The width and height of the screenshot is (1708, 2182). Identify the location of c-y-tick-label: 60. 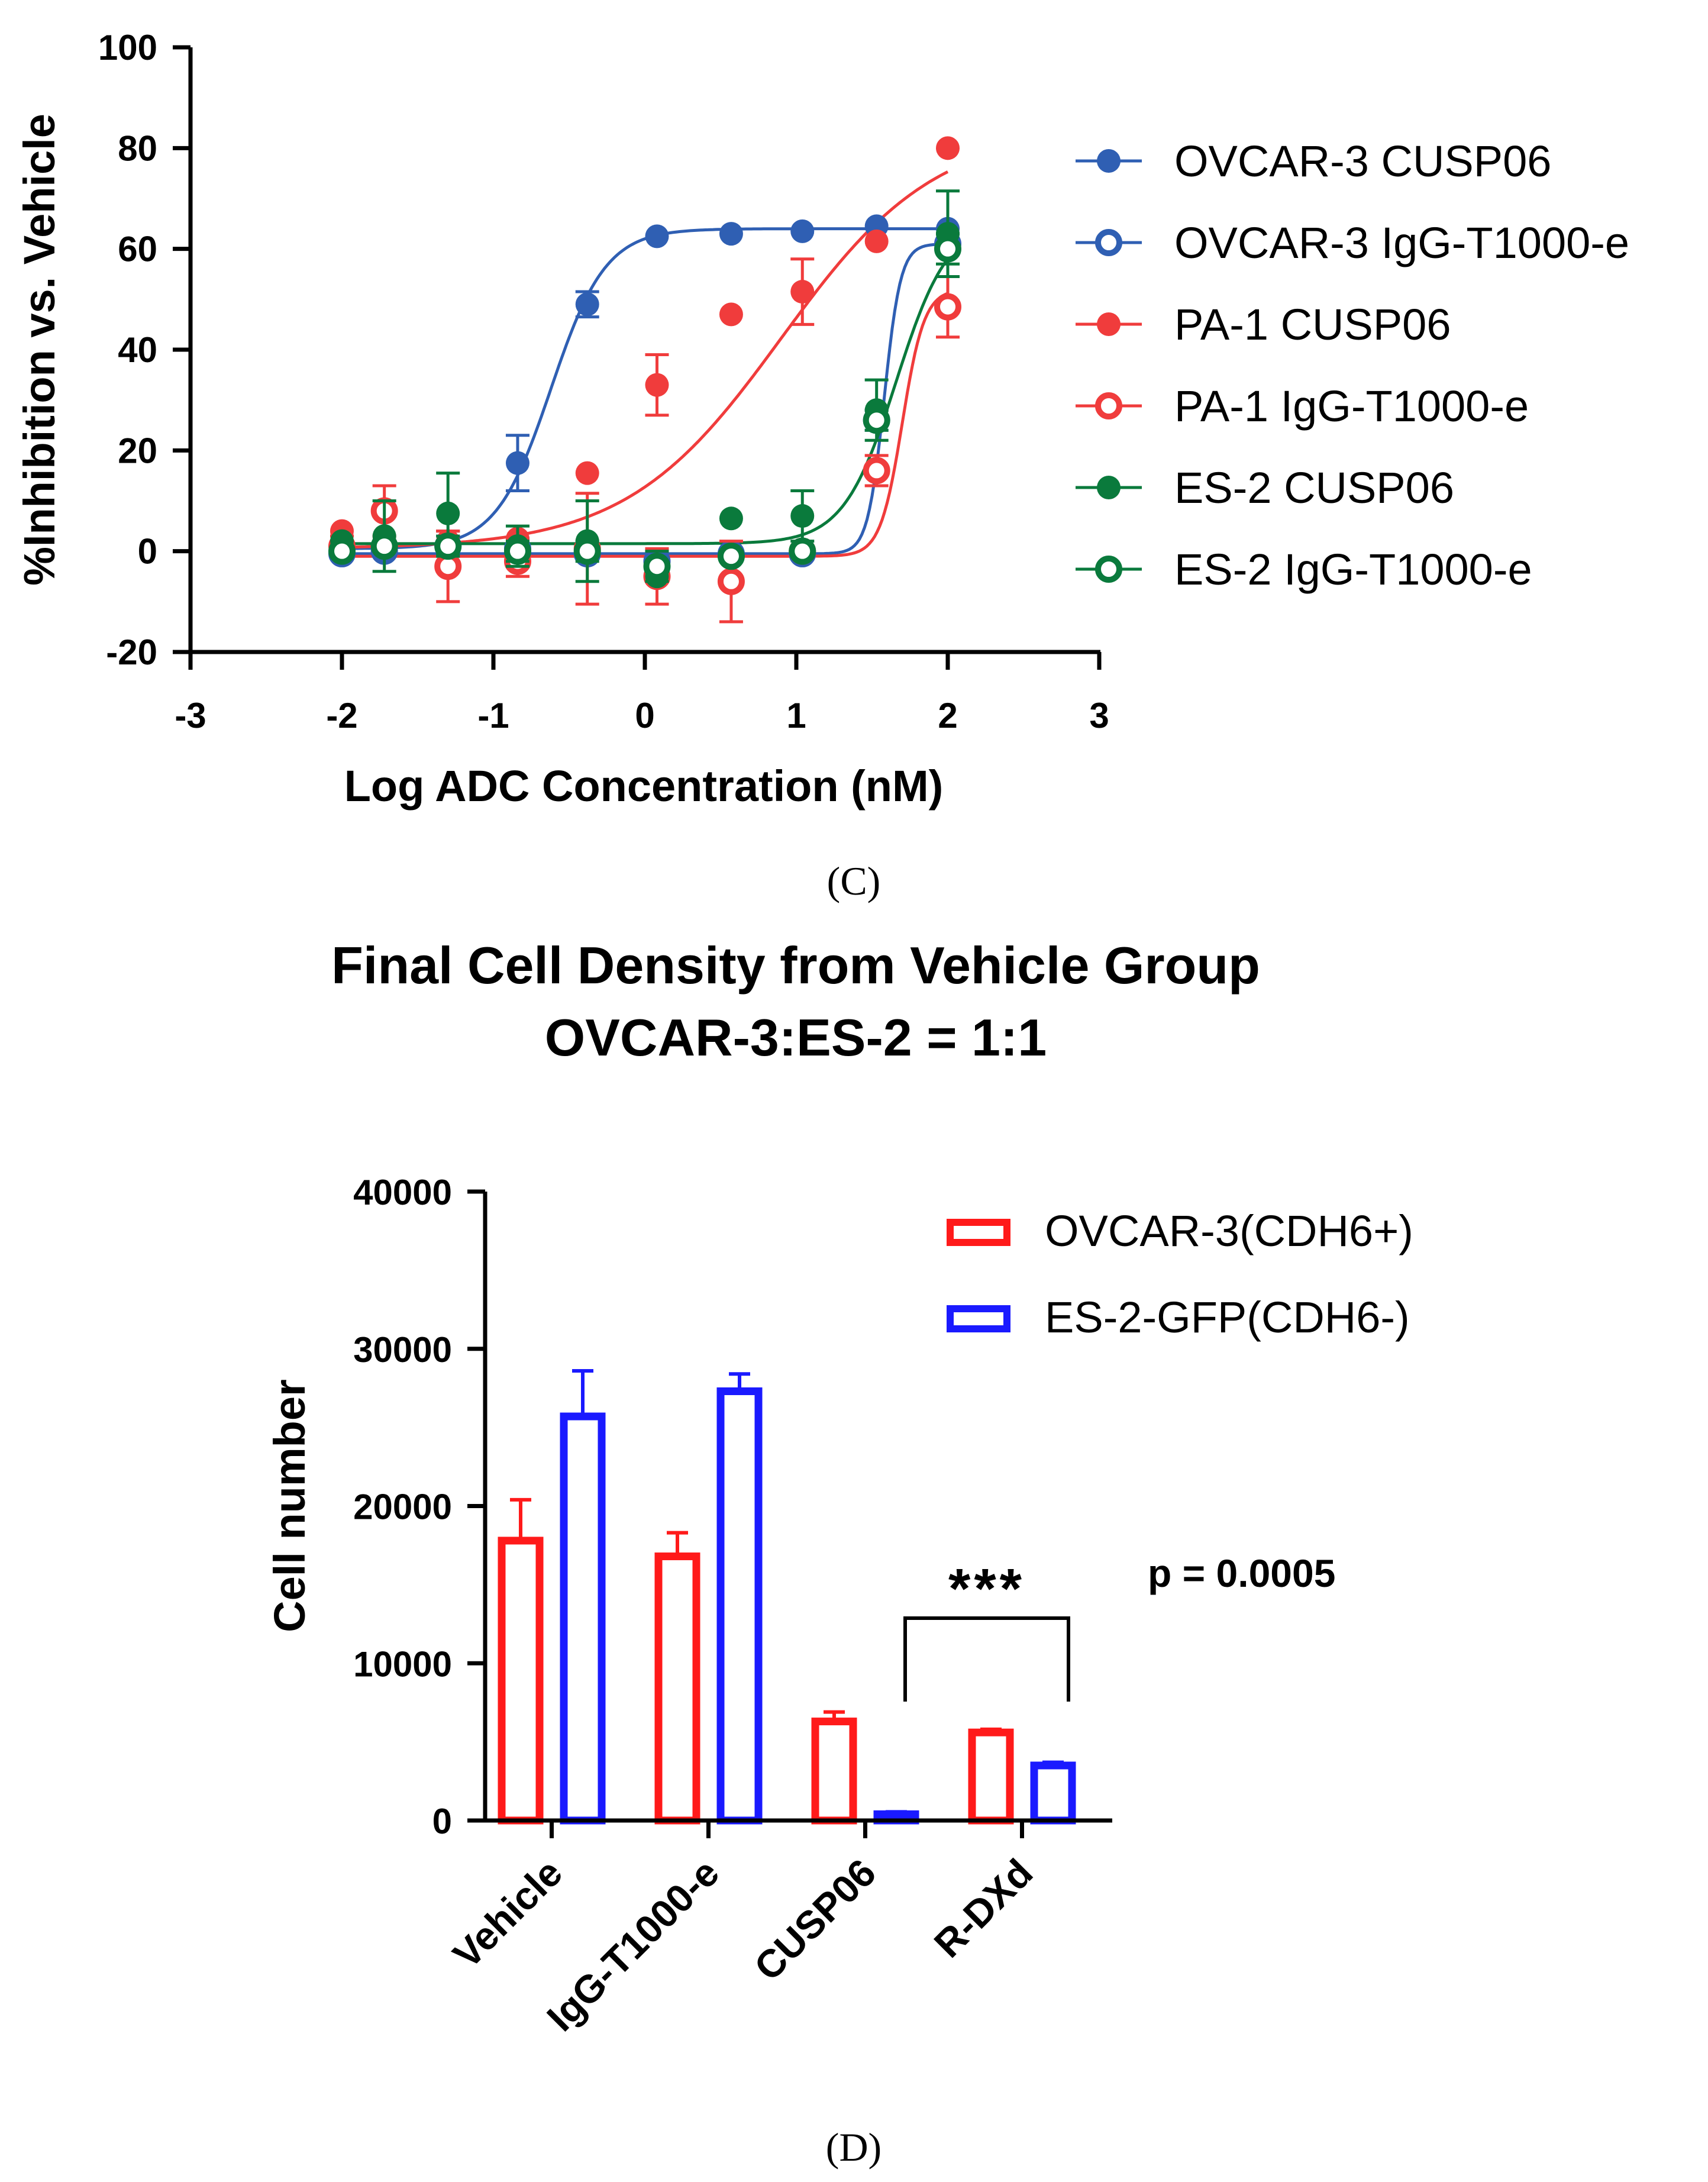
(137, 249).